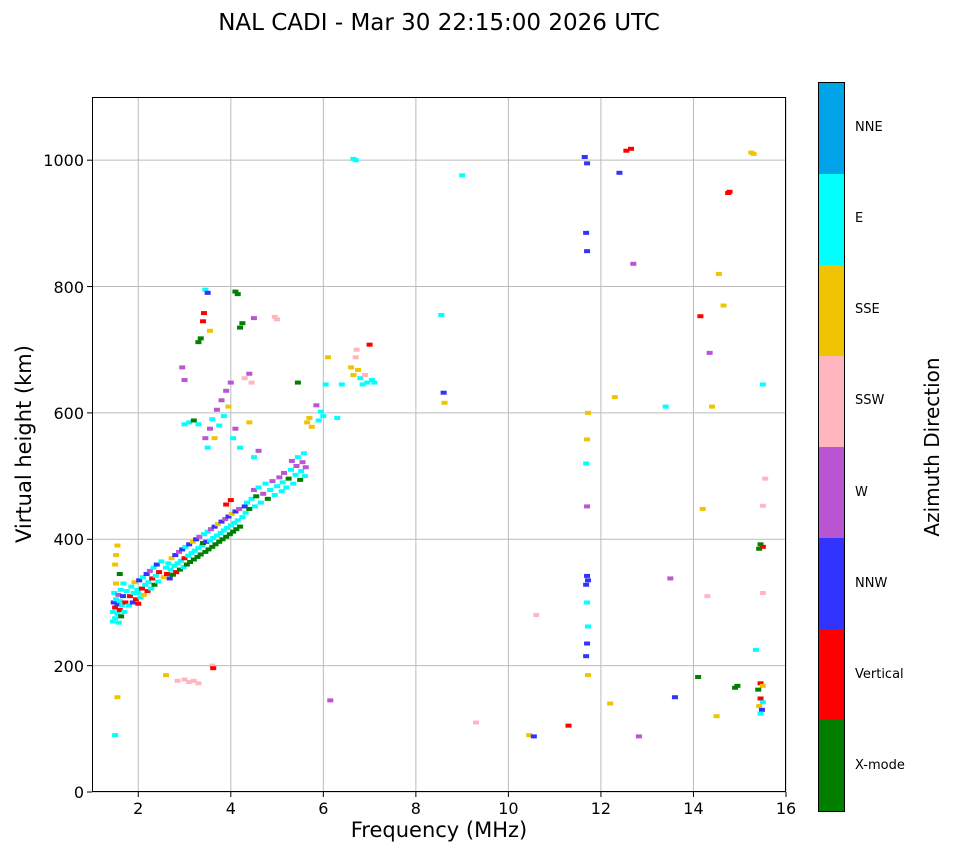 The height and width of the screenshot is (857, 958). I want to click on colorbar-segment-ssw, so click(831, 401).